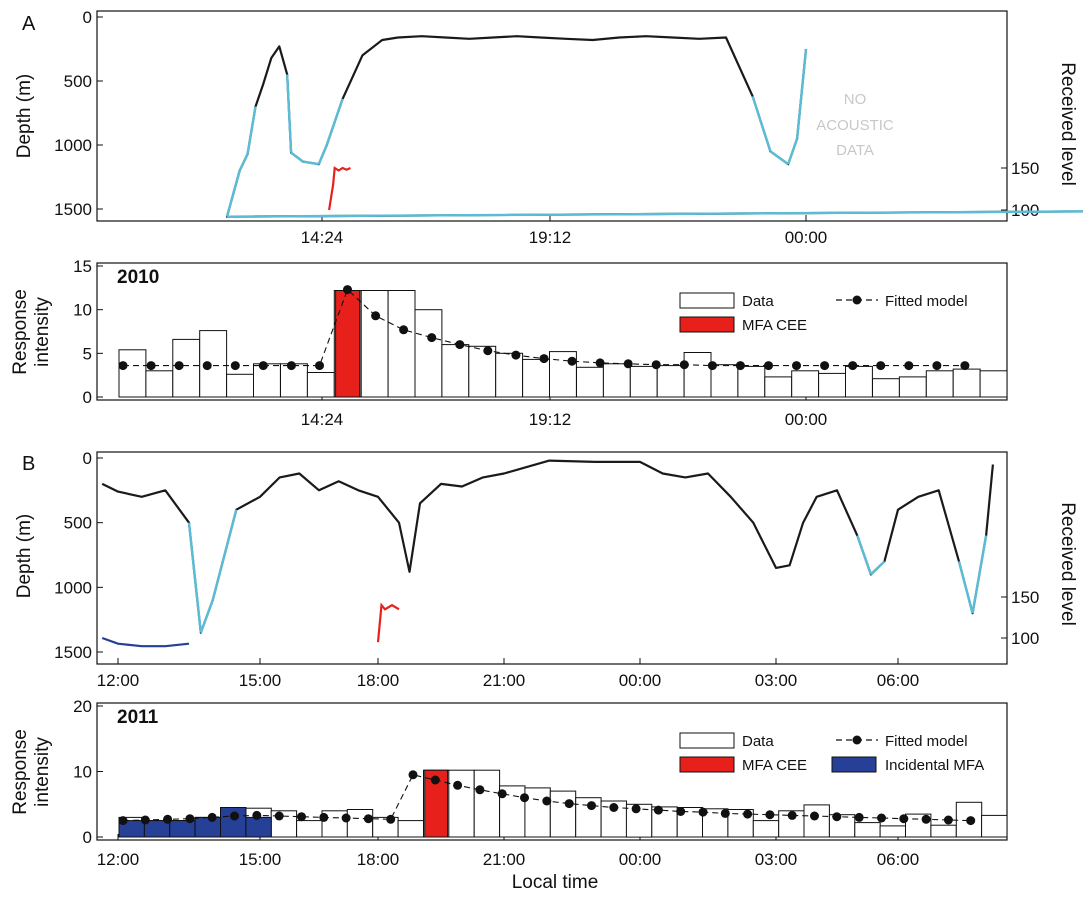 Image resolution: width=1083 pixels, height=897 pixels. I want to click on received-level-line, so click(388, 622).